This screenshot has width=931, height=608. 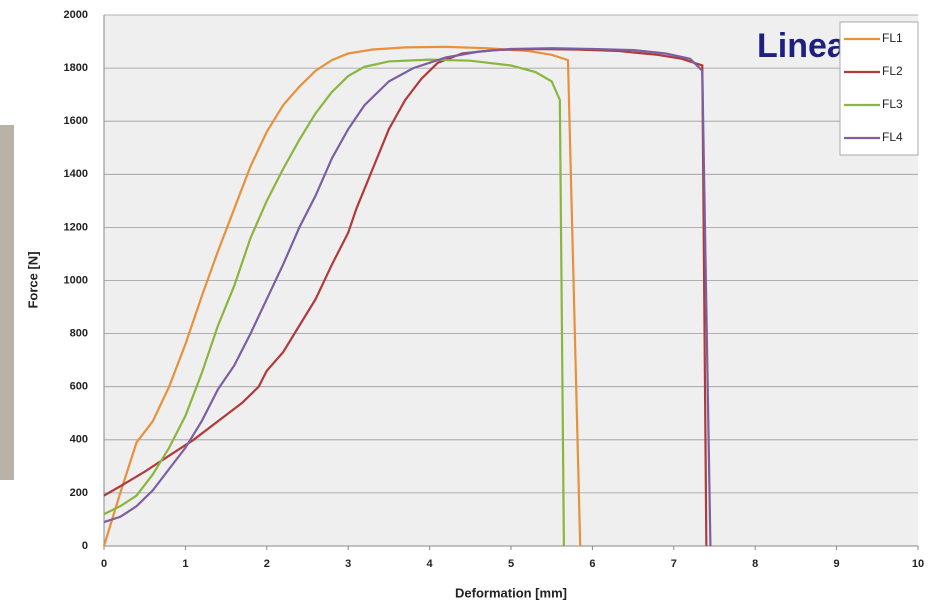 What do you see at coordinates (892, 71) in the screenshot?
I see `legend-label: FL2` at bounding box center [892, 71].